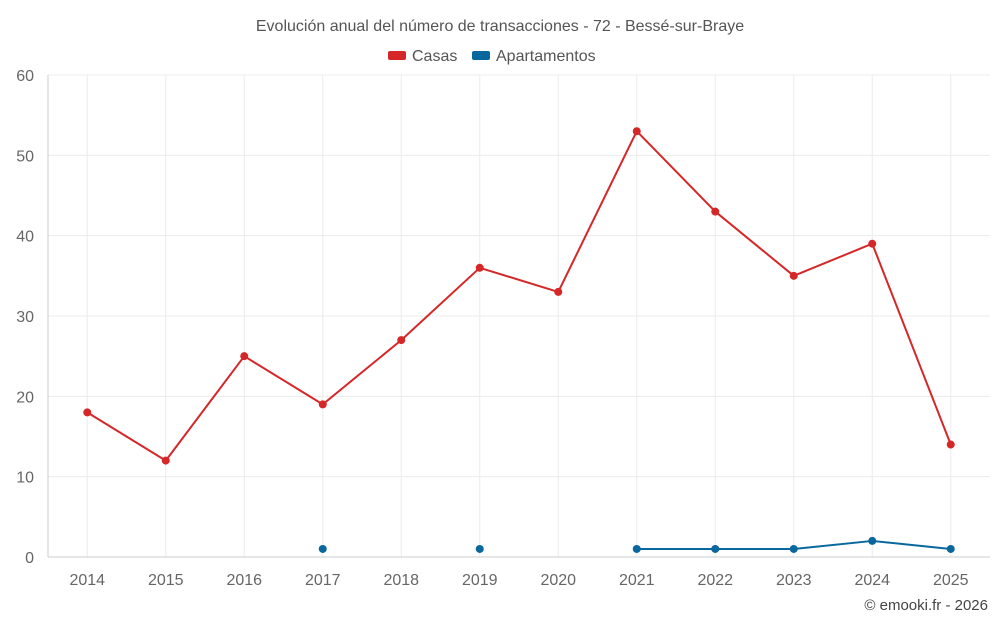 This screenshot has width=1000, height=625. What do you see at coordinates (25, 237) in the screenshot?
I see `y-tick-label: 40` at bounding box center [25, 237].